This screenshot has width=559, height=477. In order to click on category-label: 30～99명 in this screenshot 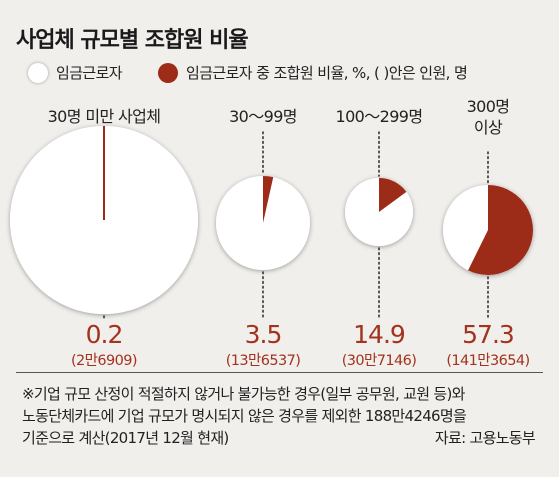, I will do `click(263, 116)`.